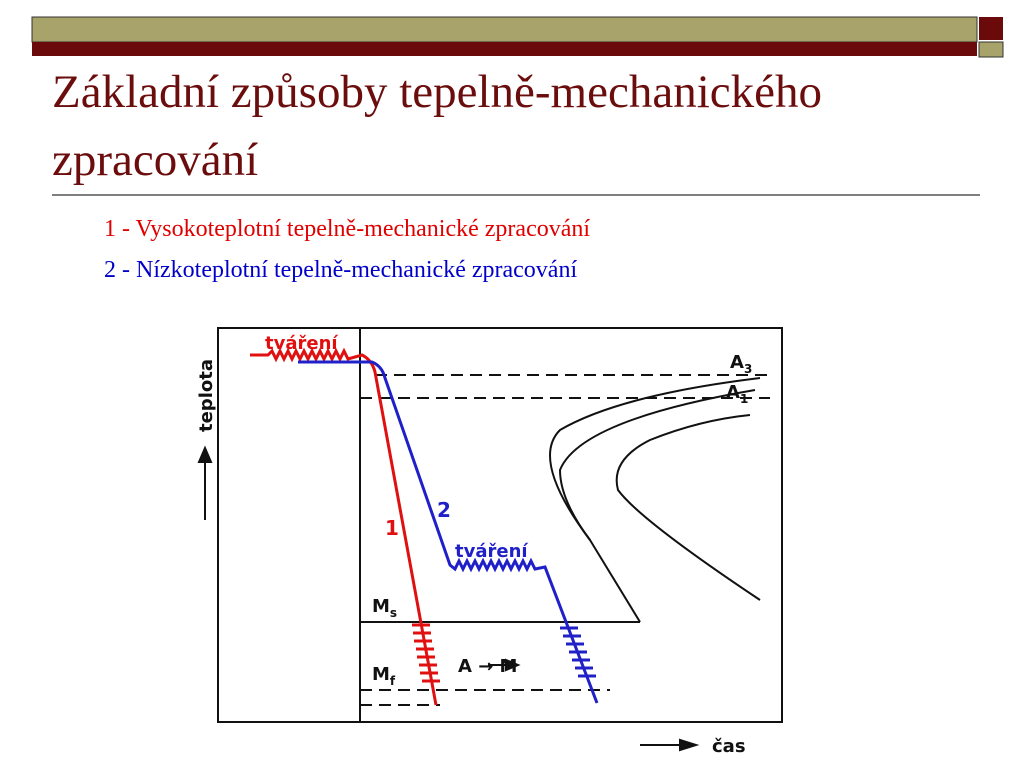 This screenshot has height=768, width=1024. I want to click on label-sub: 1, so click(744, 399).